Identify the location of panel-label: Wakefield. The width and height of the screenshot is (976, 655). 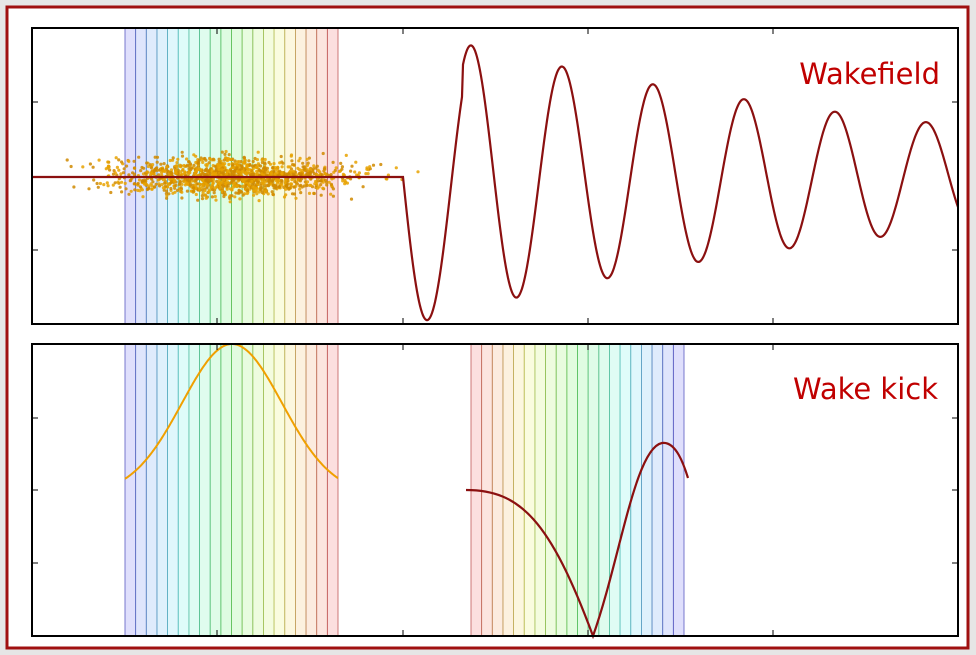
(869, 74).